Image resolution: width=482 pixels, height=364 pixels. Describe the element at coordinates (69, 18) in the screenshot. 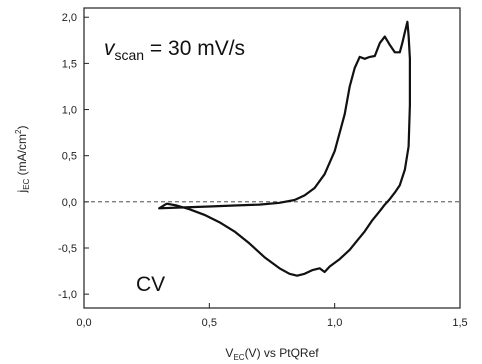

I see `y-tick-label: 2,0` at that location.